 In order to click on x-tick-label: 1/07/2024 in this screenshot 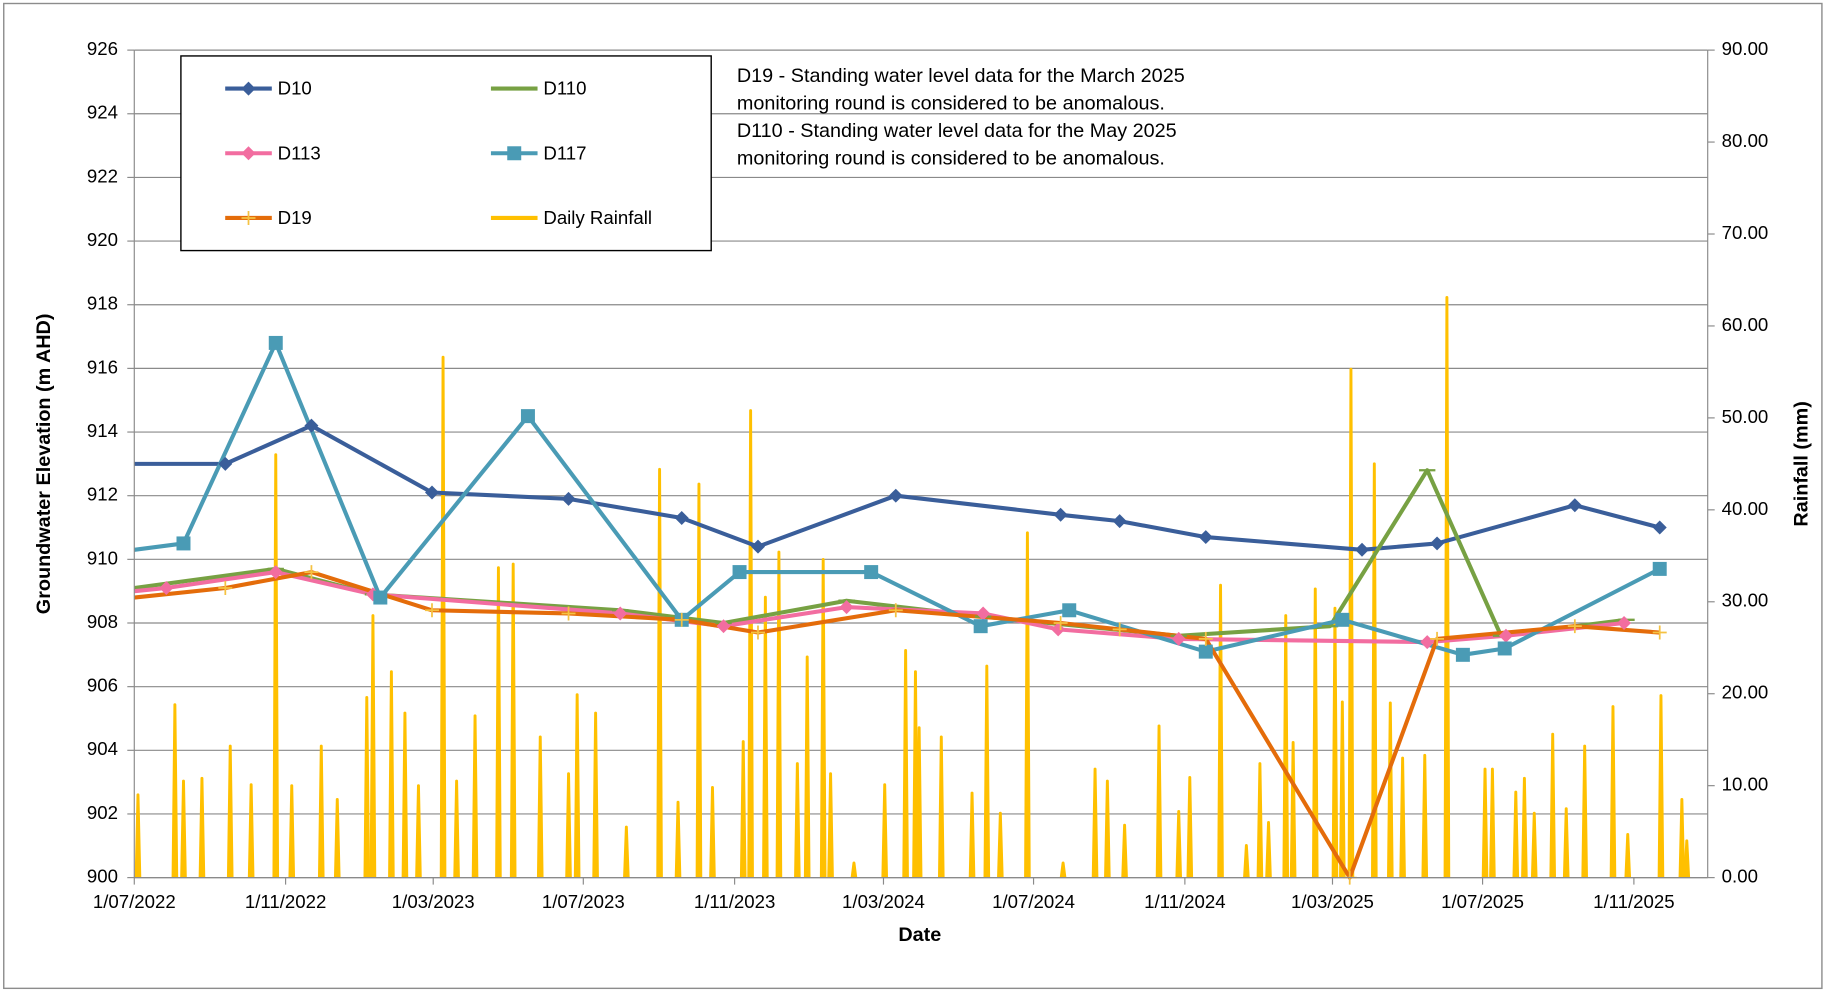, I will do `click(1033, 901)`.